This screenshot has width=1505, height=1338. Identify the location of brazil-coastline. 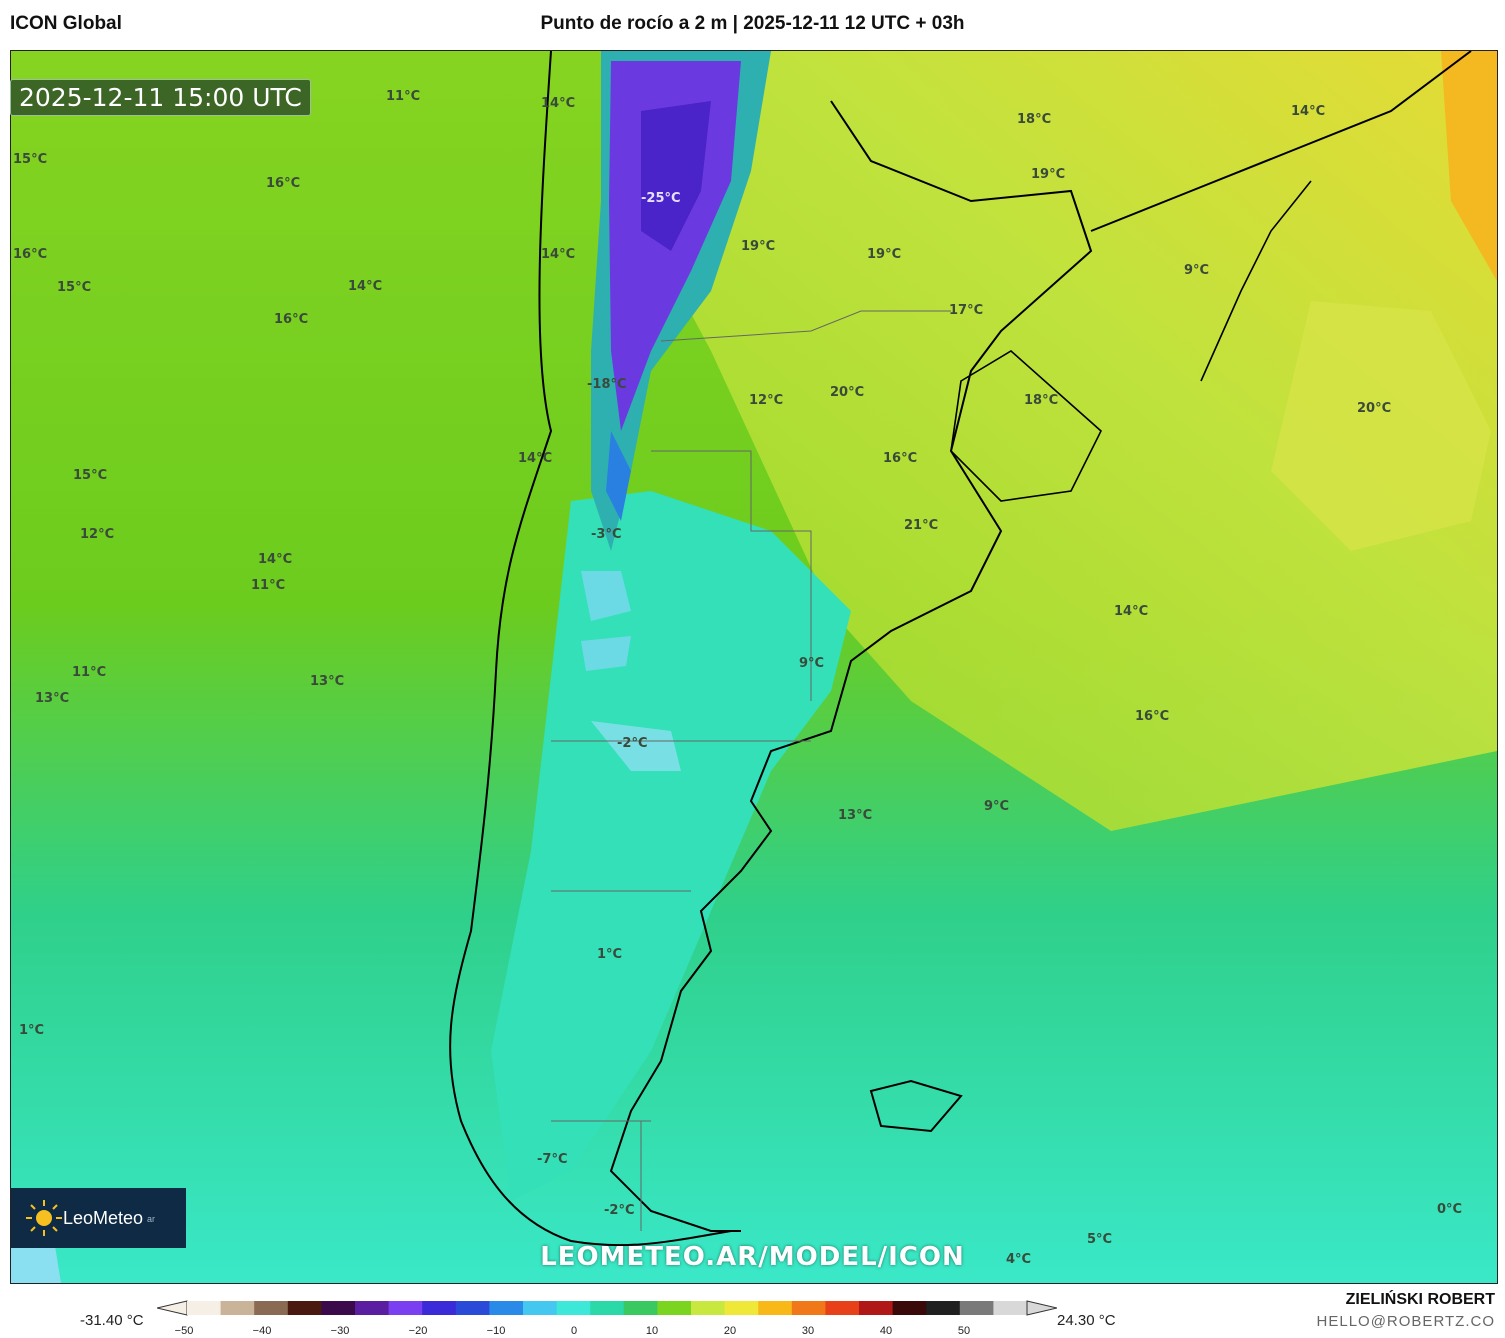
(1281, 141).